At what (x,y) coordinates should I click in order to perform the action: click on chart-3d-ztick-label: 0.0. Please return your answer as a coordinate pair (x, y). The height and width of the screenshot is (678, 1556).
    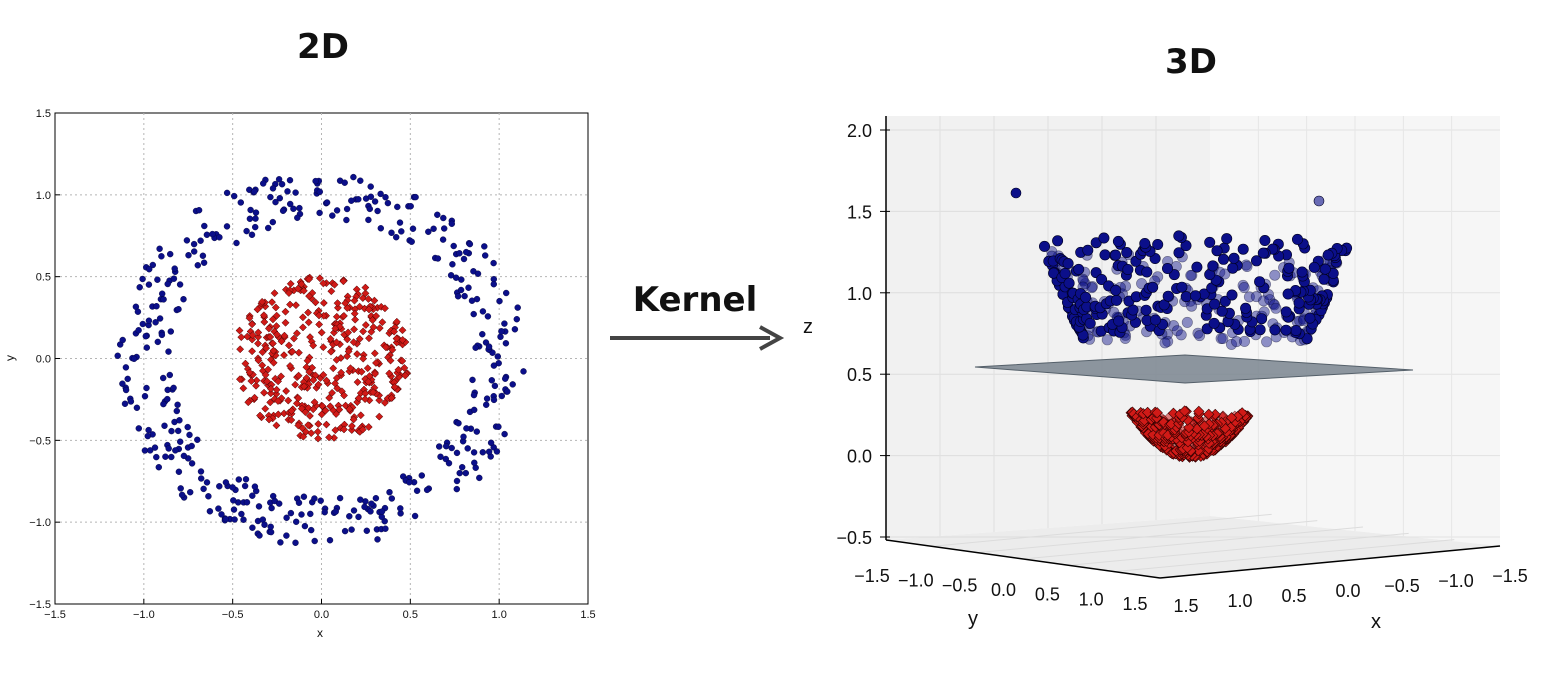
    Looking at the image, I should click on (859, 457).